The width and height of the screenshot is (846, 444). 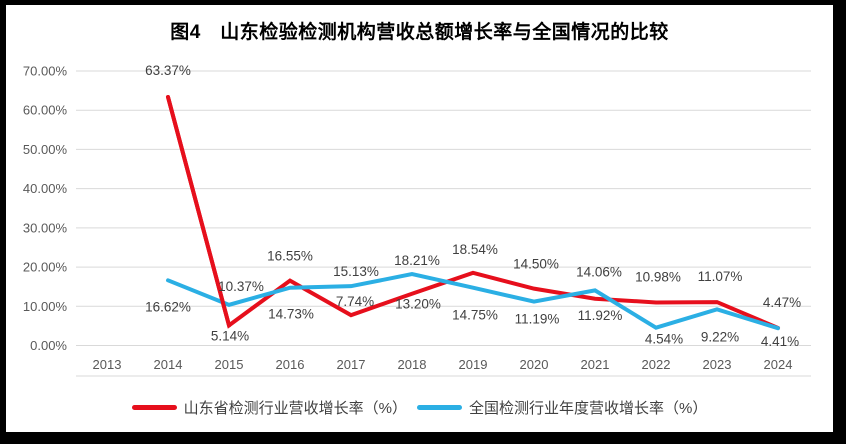 I want to click on chart-title: 图4 山东检验检测机构营收总额增长率与全国情况的比较, so click(x=419, y=32).